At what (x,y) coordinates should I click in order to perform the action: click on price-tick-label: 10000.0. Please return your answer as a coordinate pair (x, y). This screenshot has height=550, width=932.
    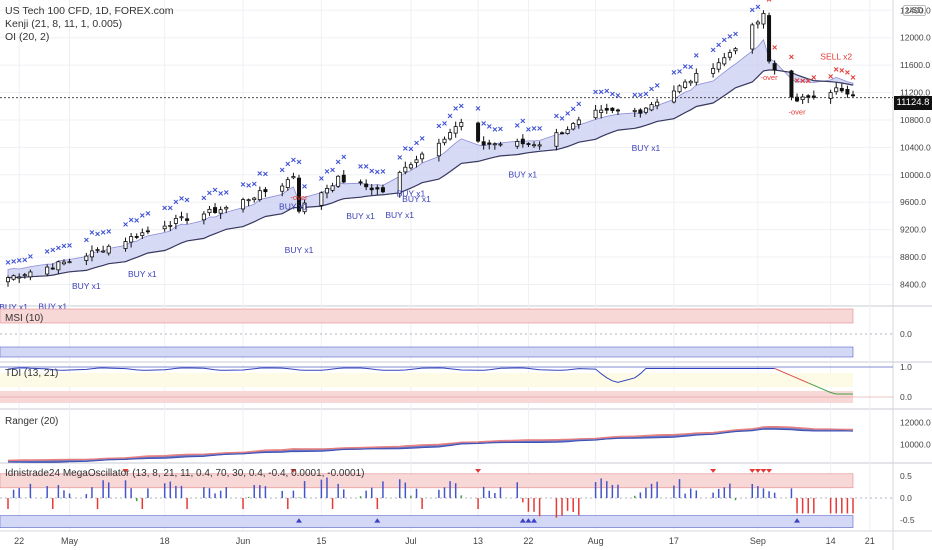
    Looking at the image, I should click on (915, 175).